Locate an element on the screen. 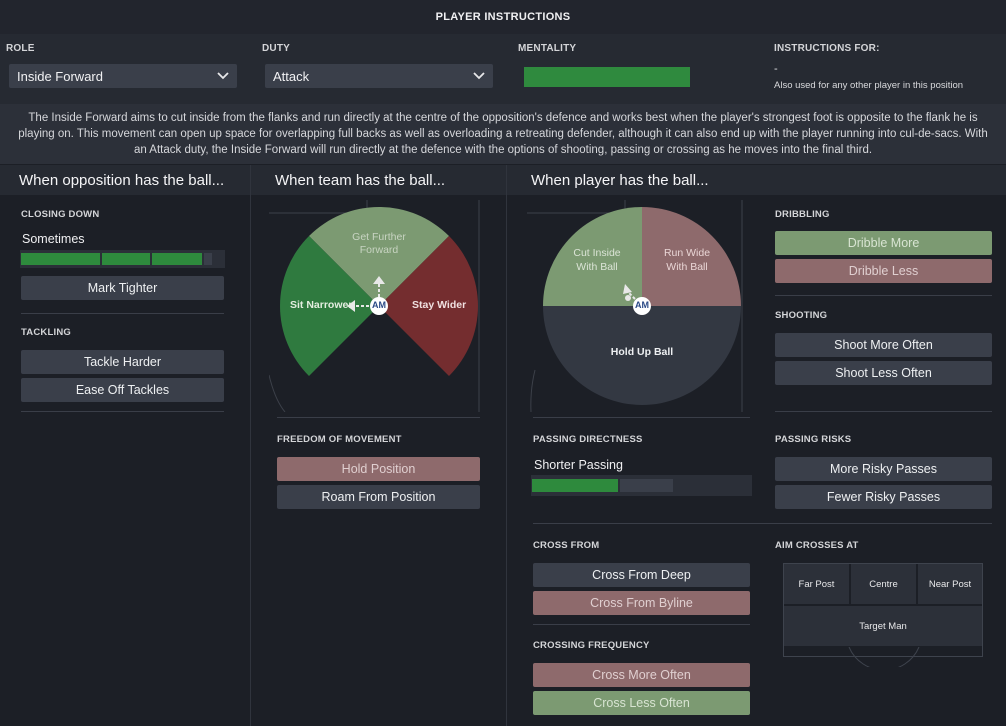 This screenshot has width=1006, height=726. run-wide-option: Run Wide With Ball is located at coordinates (687, 260).